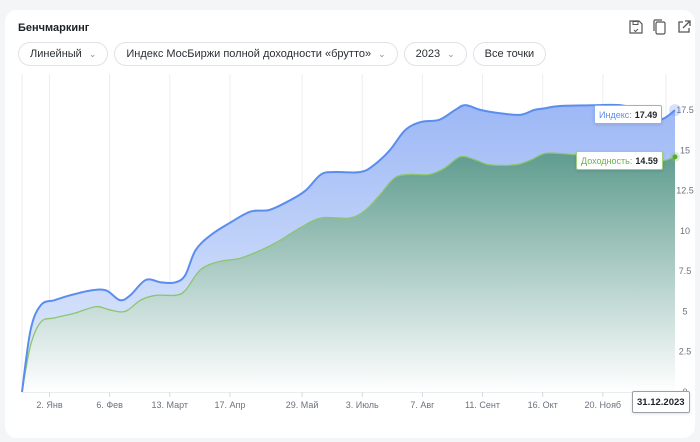 The height and width of the screenshot is (442, 700). I want to click on x-tick-label: 16. Окт, so click(543, 405).